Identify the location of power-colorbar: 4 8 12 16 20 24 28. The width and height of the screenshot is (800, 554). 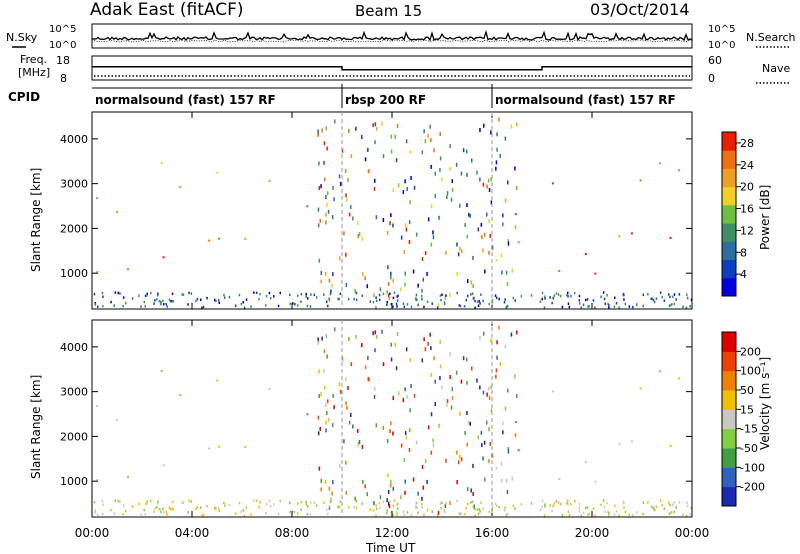
(737, 214).